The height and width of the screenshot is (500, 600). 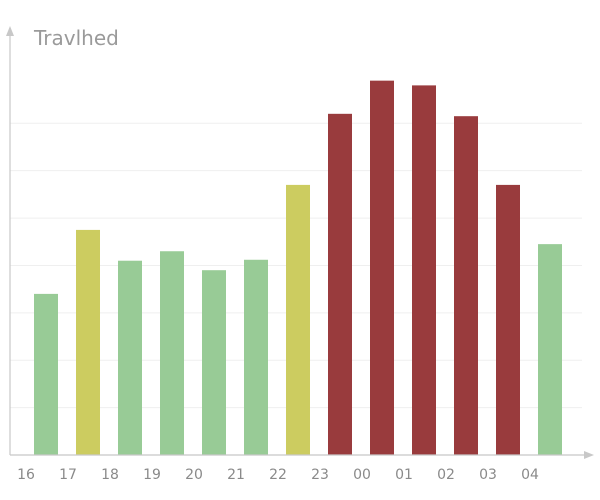 What do you see at coordinates (362, 475) in the screenshot?
I see `x-tick-label: 00` at bounding box center [362, 475].